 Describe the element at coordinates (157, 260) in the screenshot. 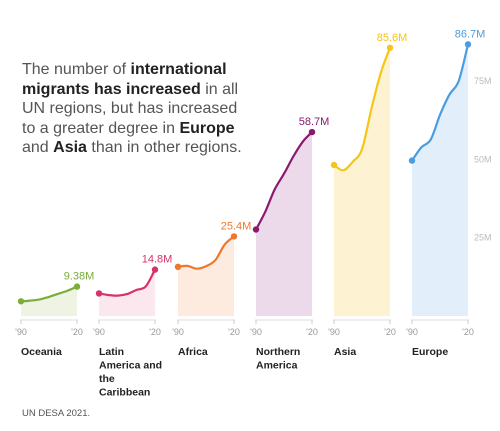

I see `value-label-latin-america-and-the-caribbean: 14.8M` at that location.